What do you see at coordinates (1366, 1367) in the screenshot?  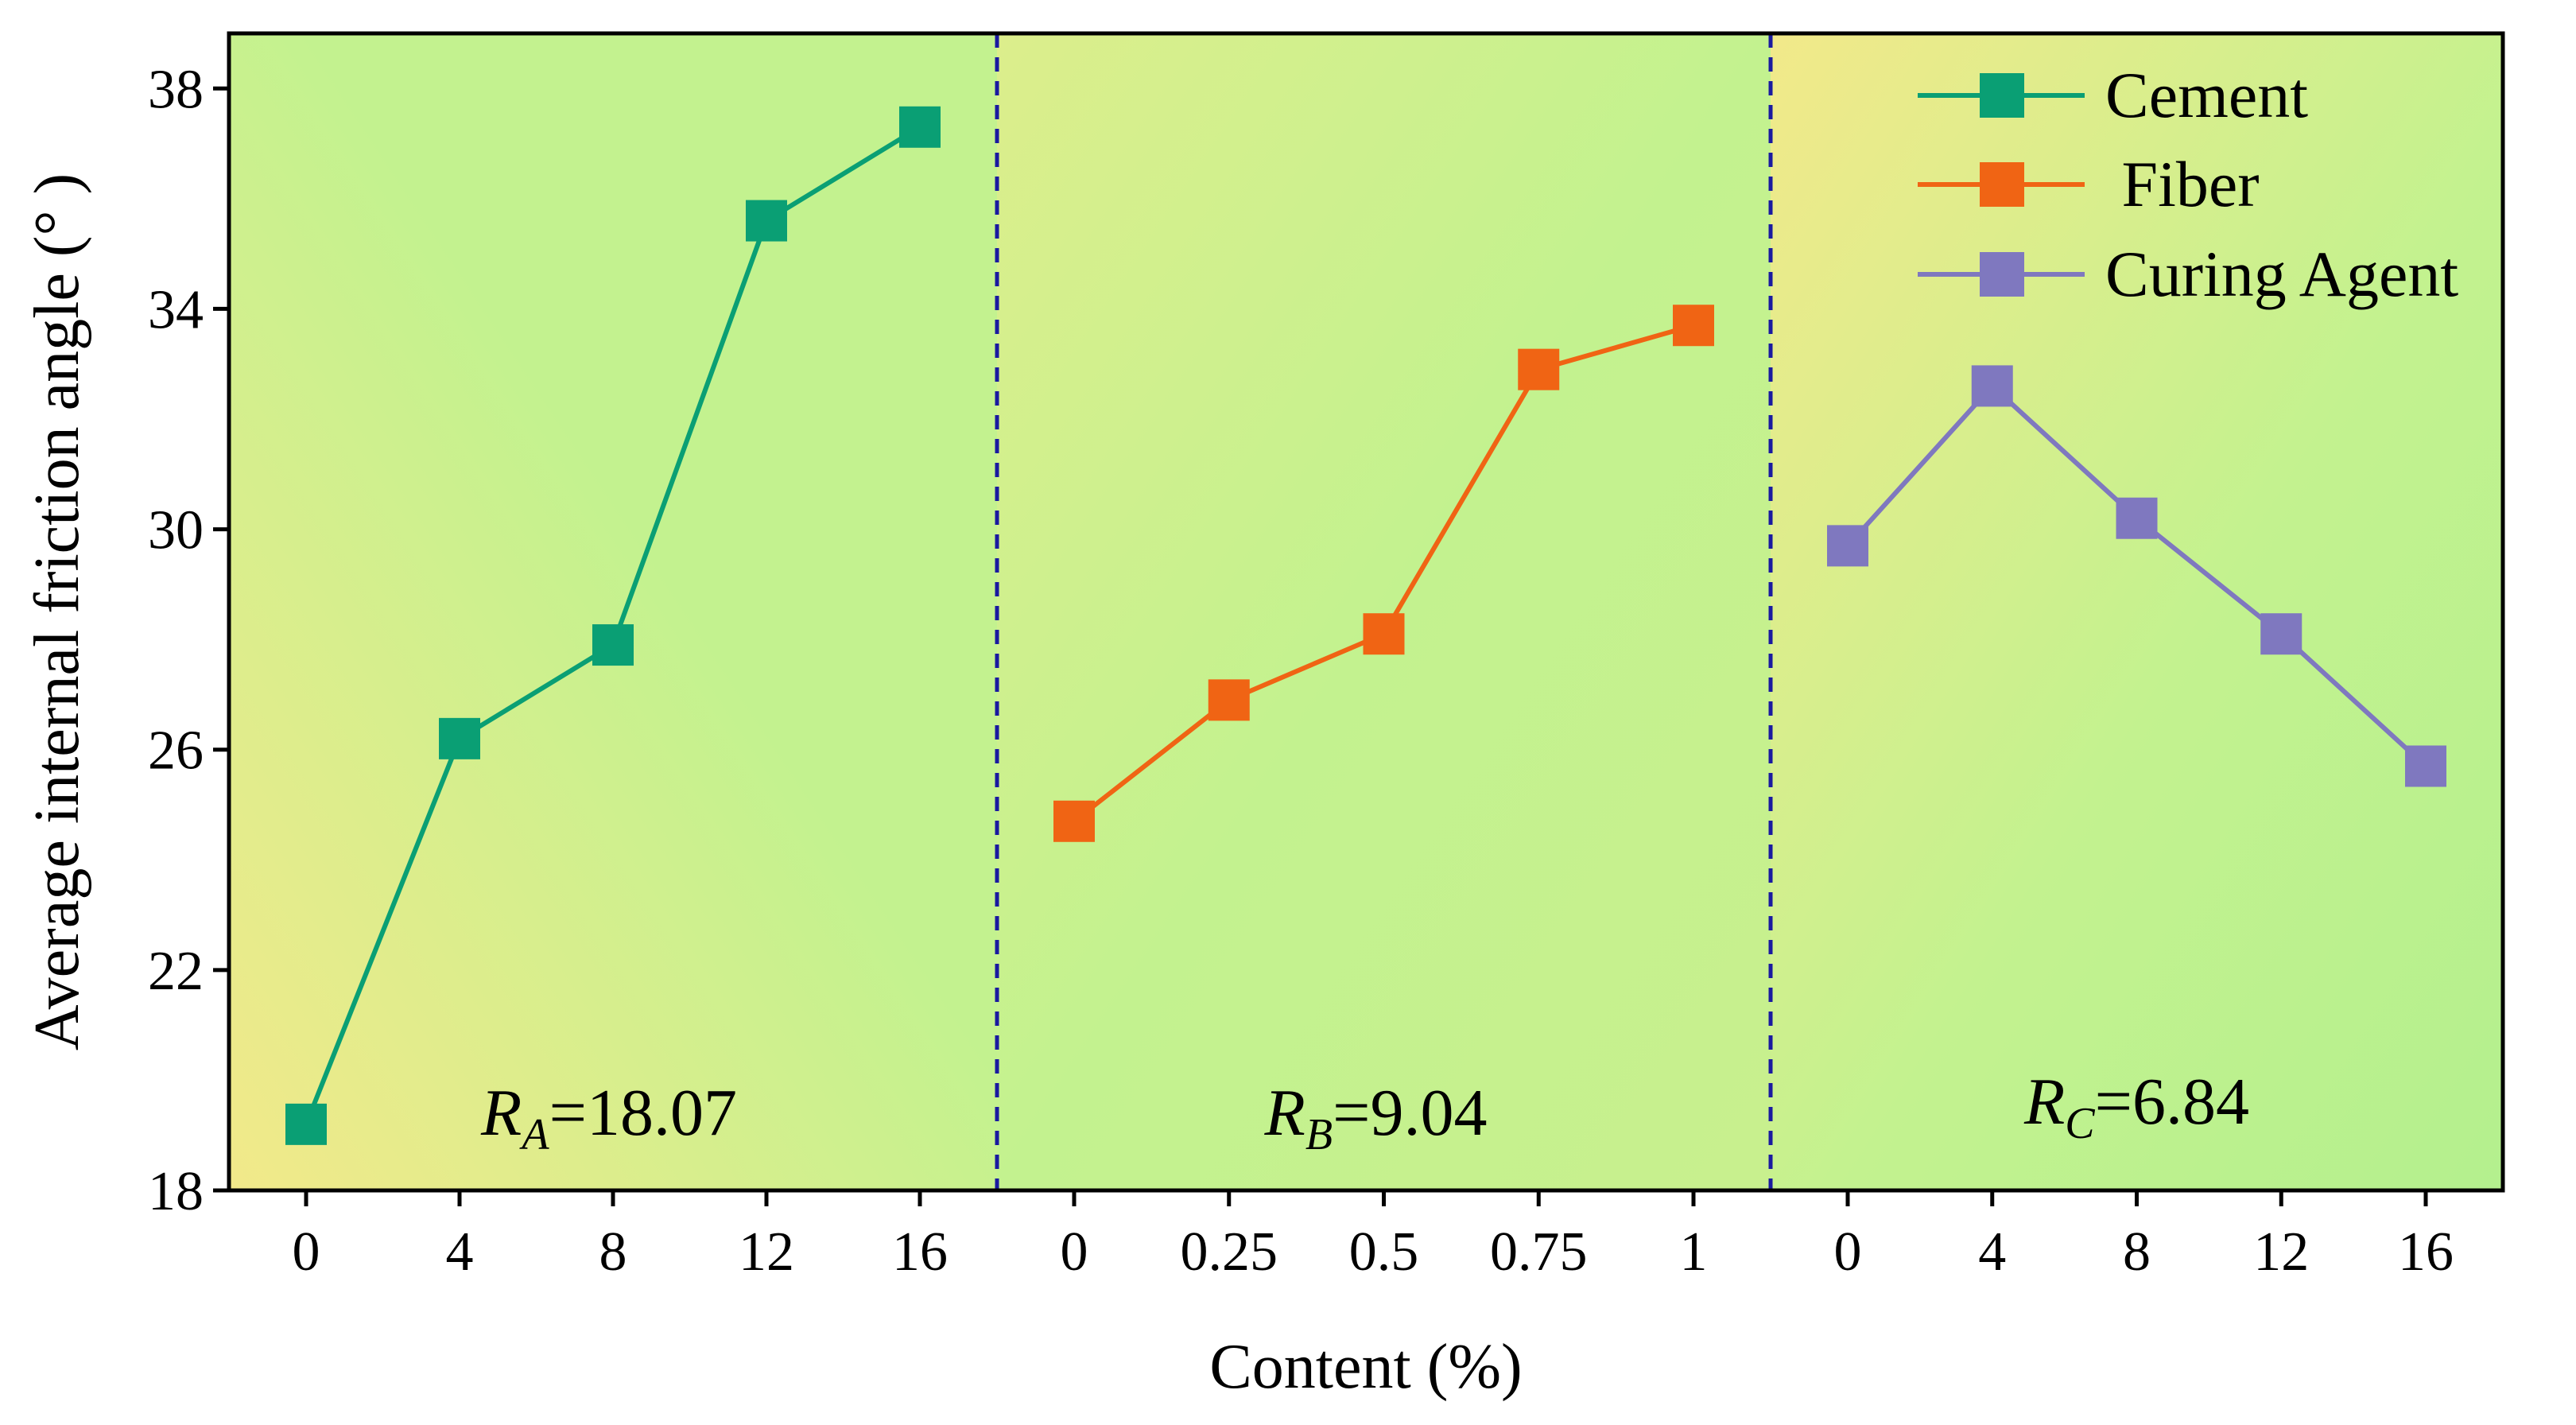 I see `x-axis-title: Content (%)` at bounding box center [1366, 1367].